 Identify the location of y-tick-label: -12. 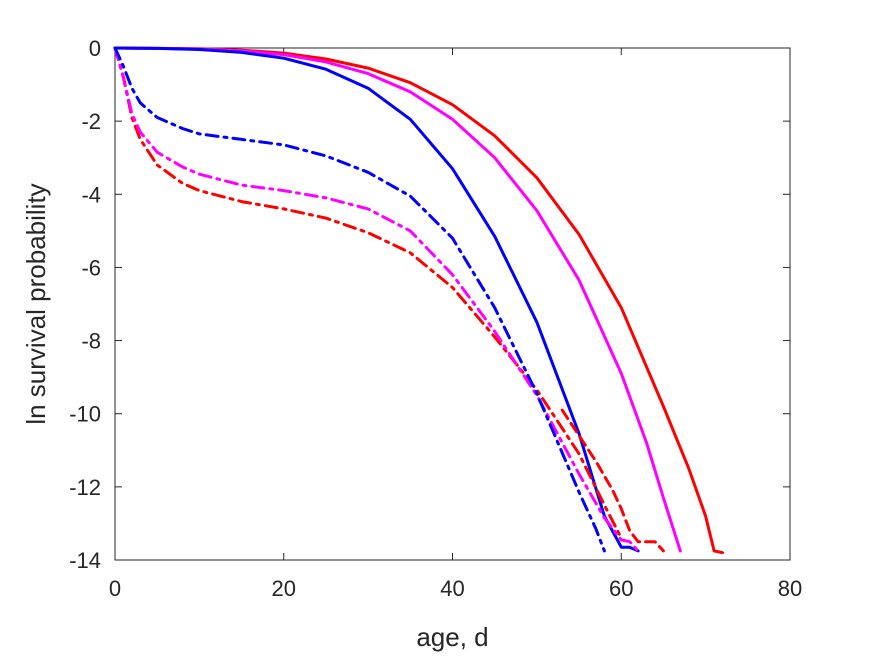
(85, 487).